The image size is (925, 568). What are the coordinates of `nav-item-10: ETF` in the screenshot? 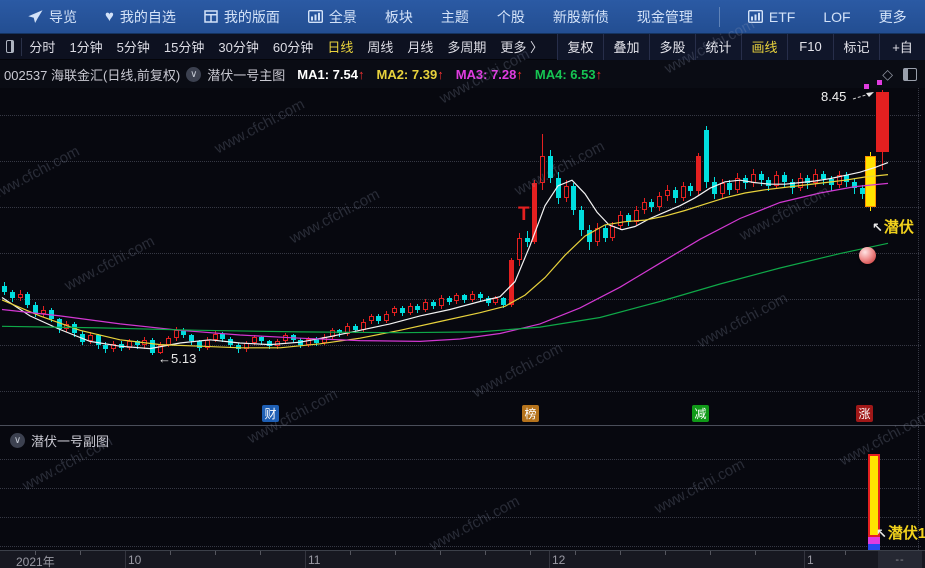 It's located at (771, 17).